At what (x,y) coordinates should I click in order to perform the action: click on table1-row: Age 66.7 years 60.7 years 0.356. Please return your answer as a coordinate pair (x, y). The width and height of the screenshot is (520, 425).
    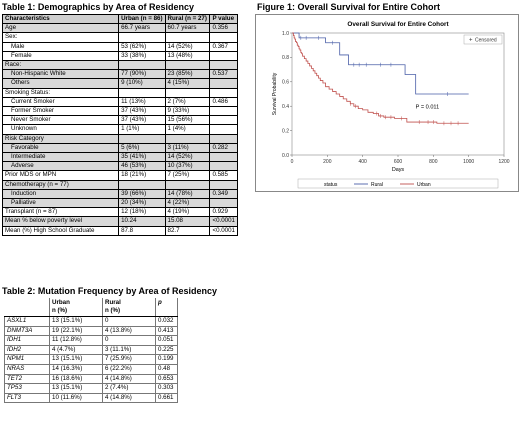
    Looking at the image, I should click on (119, 28).